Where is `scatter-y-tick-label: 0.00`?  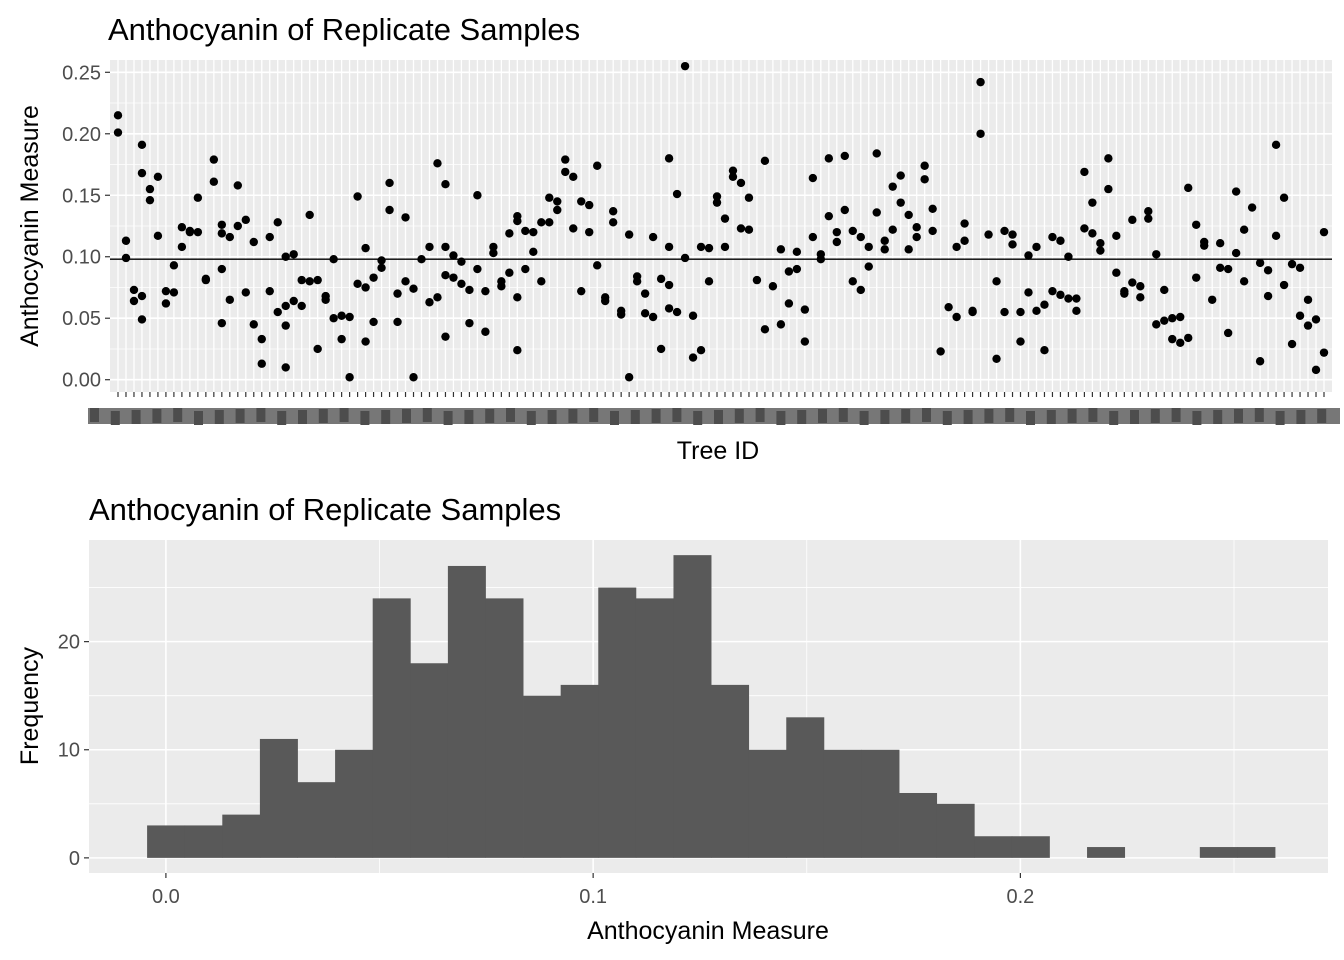
scatter-y-tick-label: 0.00 is located at coordinates (81, 381).